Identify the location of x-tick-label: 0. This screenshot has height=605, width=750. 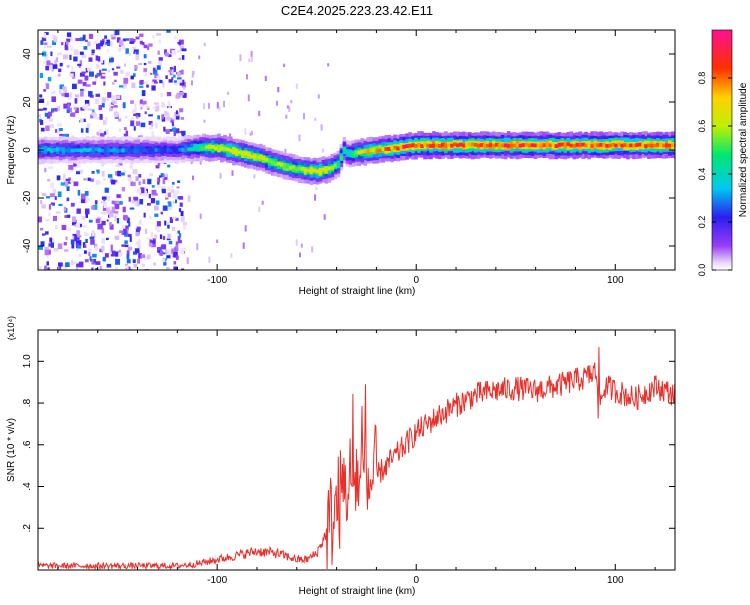
(416, 280).